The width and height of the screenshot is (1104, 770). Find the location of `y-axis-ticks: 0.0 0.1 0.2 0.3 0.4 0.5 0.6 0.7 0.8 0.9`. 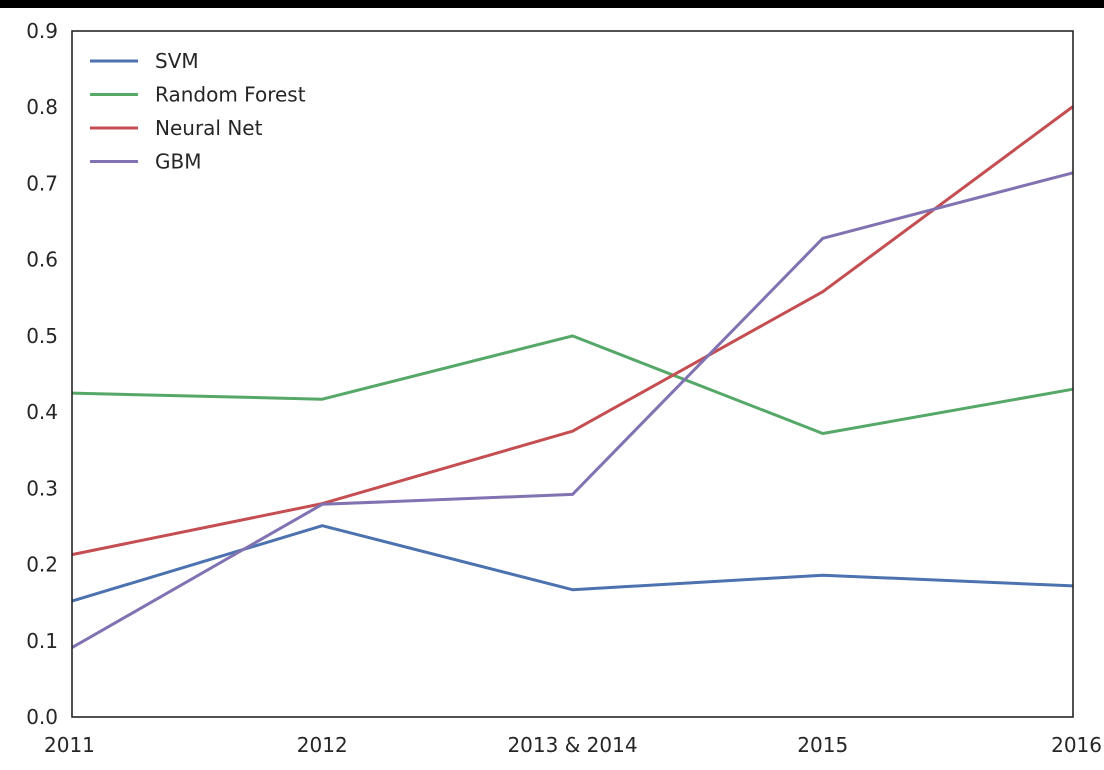

y-axis-ticks: 0.0 0.1 0.2 0.3 0.4 0.5 0.6 0.7 0.8 0.9 is located at coordinates (42, 374).